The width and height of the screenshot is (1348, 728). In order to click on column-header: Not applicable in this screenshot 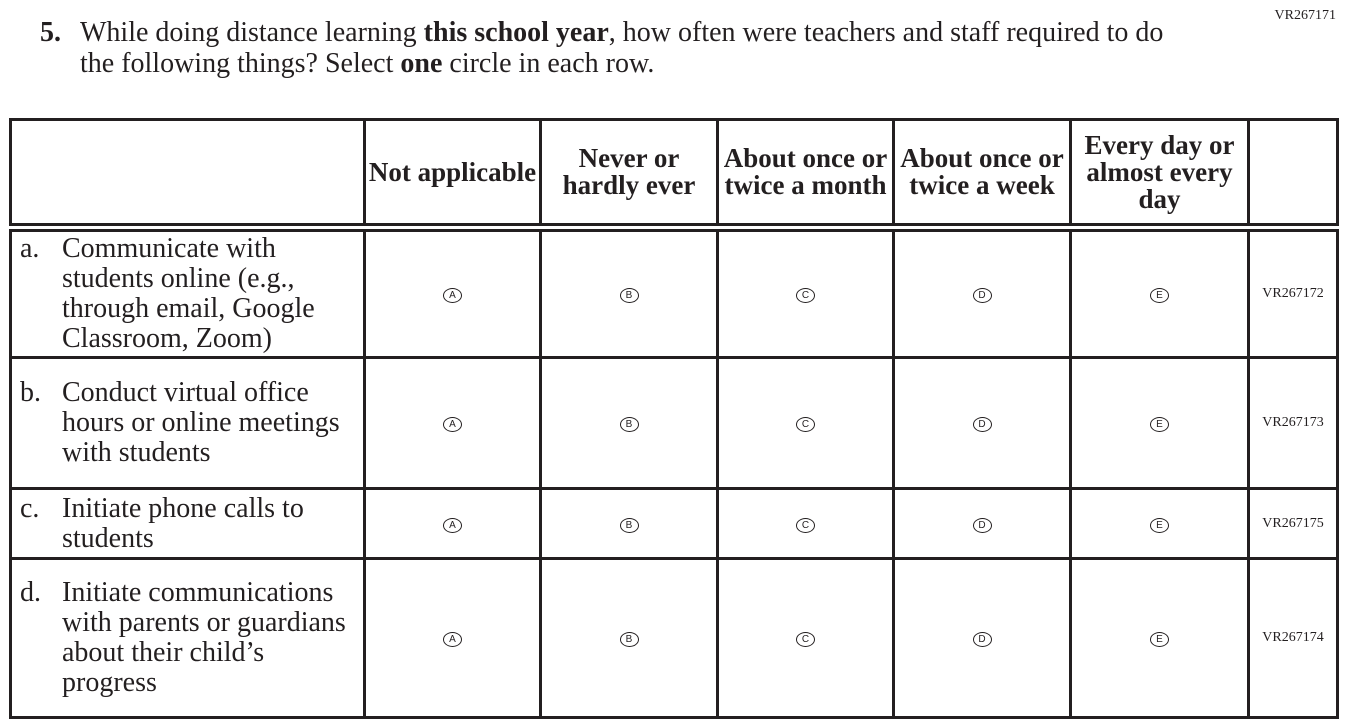, I will do `click(452, 175)`.